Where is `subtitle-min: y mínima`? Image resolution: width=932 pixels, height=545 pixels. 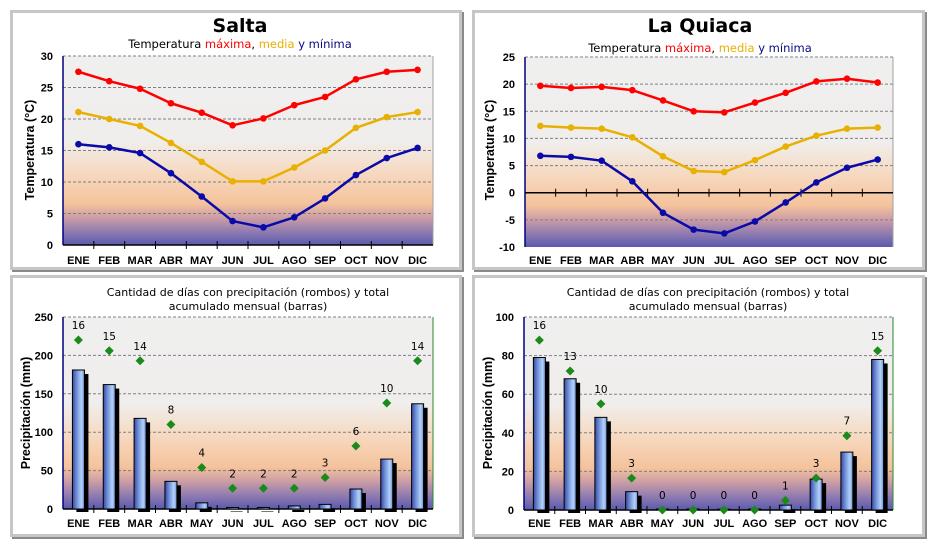
subtitle-min: y mínima is located at coordinates (323, 44).